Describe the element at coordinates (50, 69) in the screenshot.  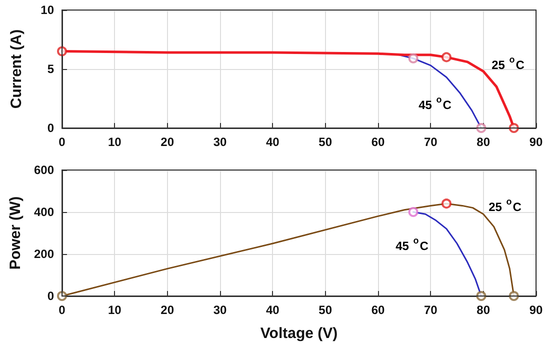
I see `y-tick-label: 5` at that location.